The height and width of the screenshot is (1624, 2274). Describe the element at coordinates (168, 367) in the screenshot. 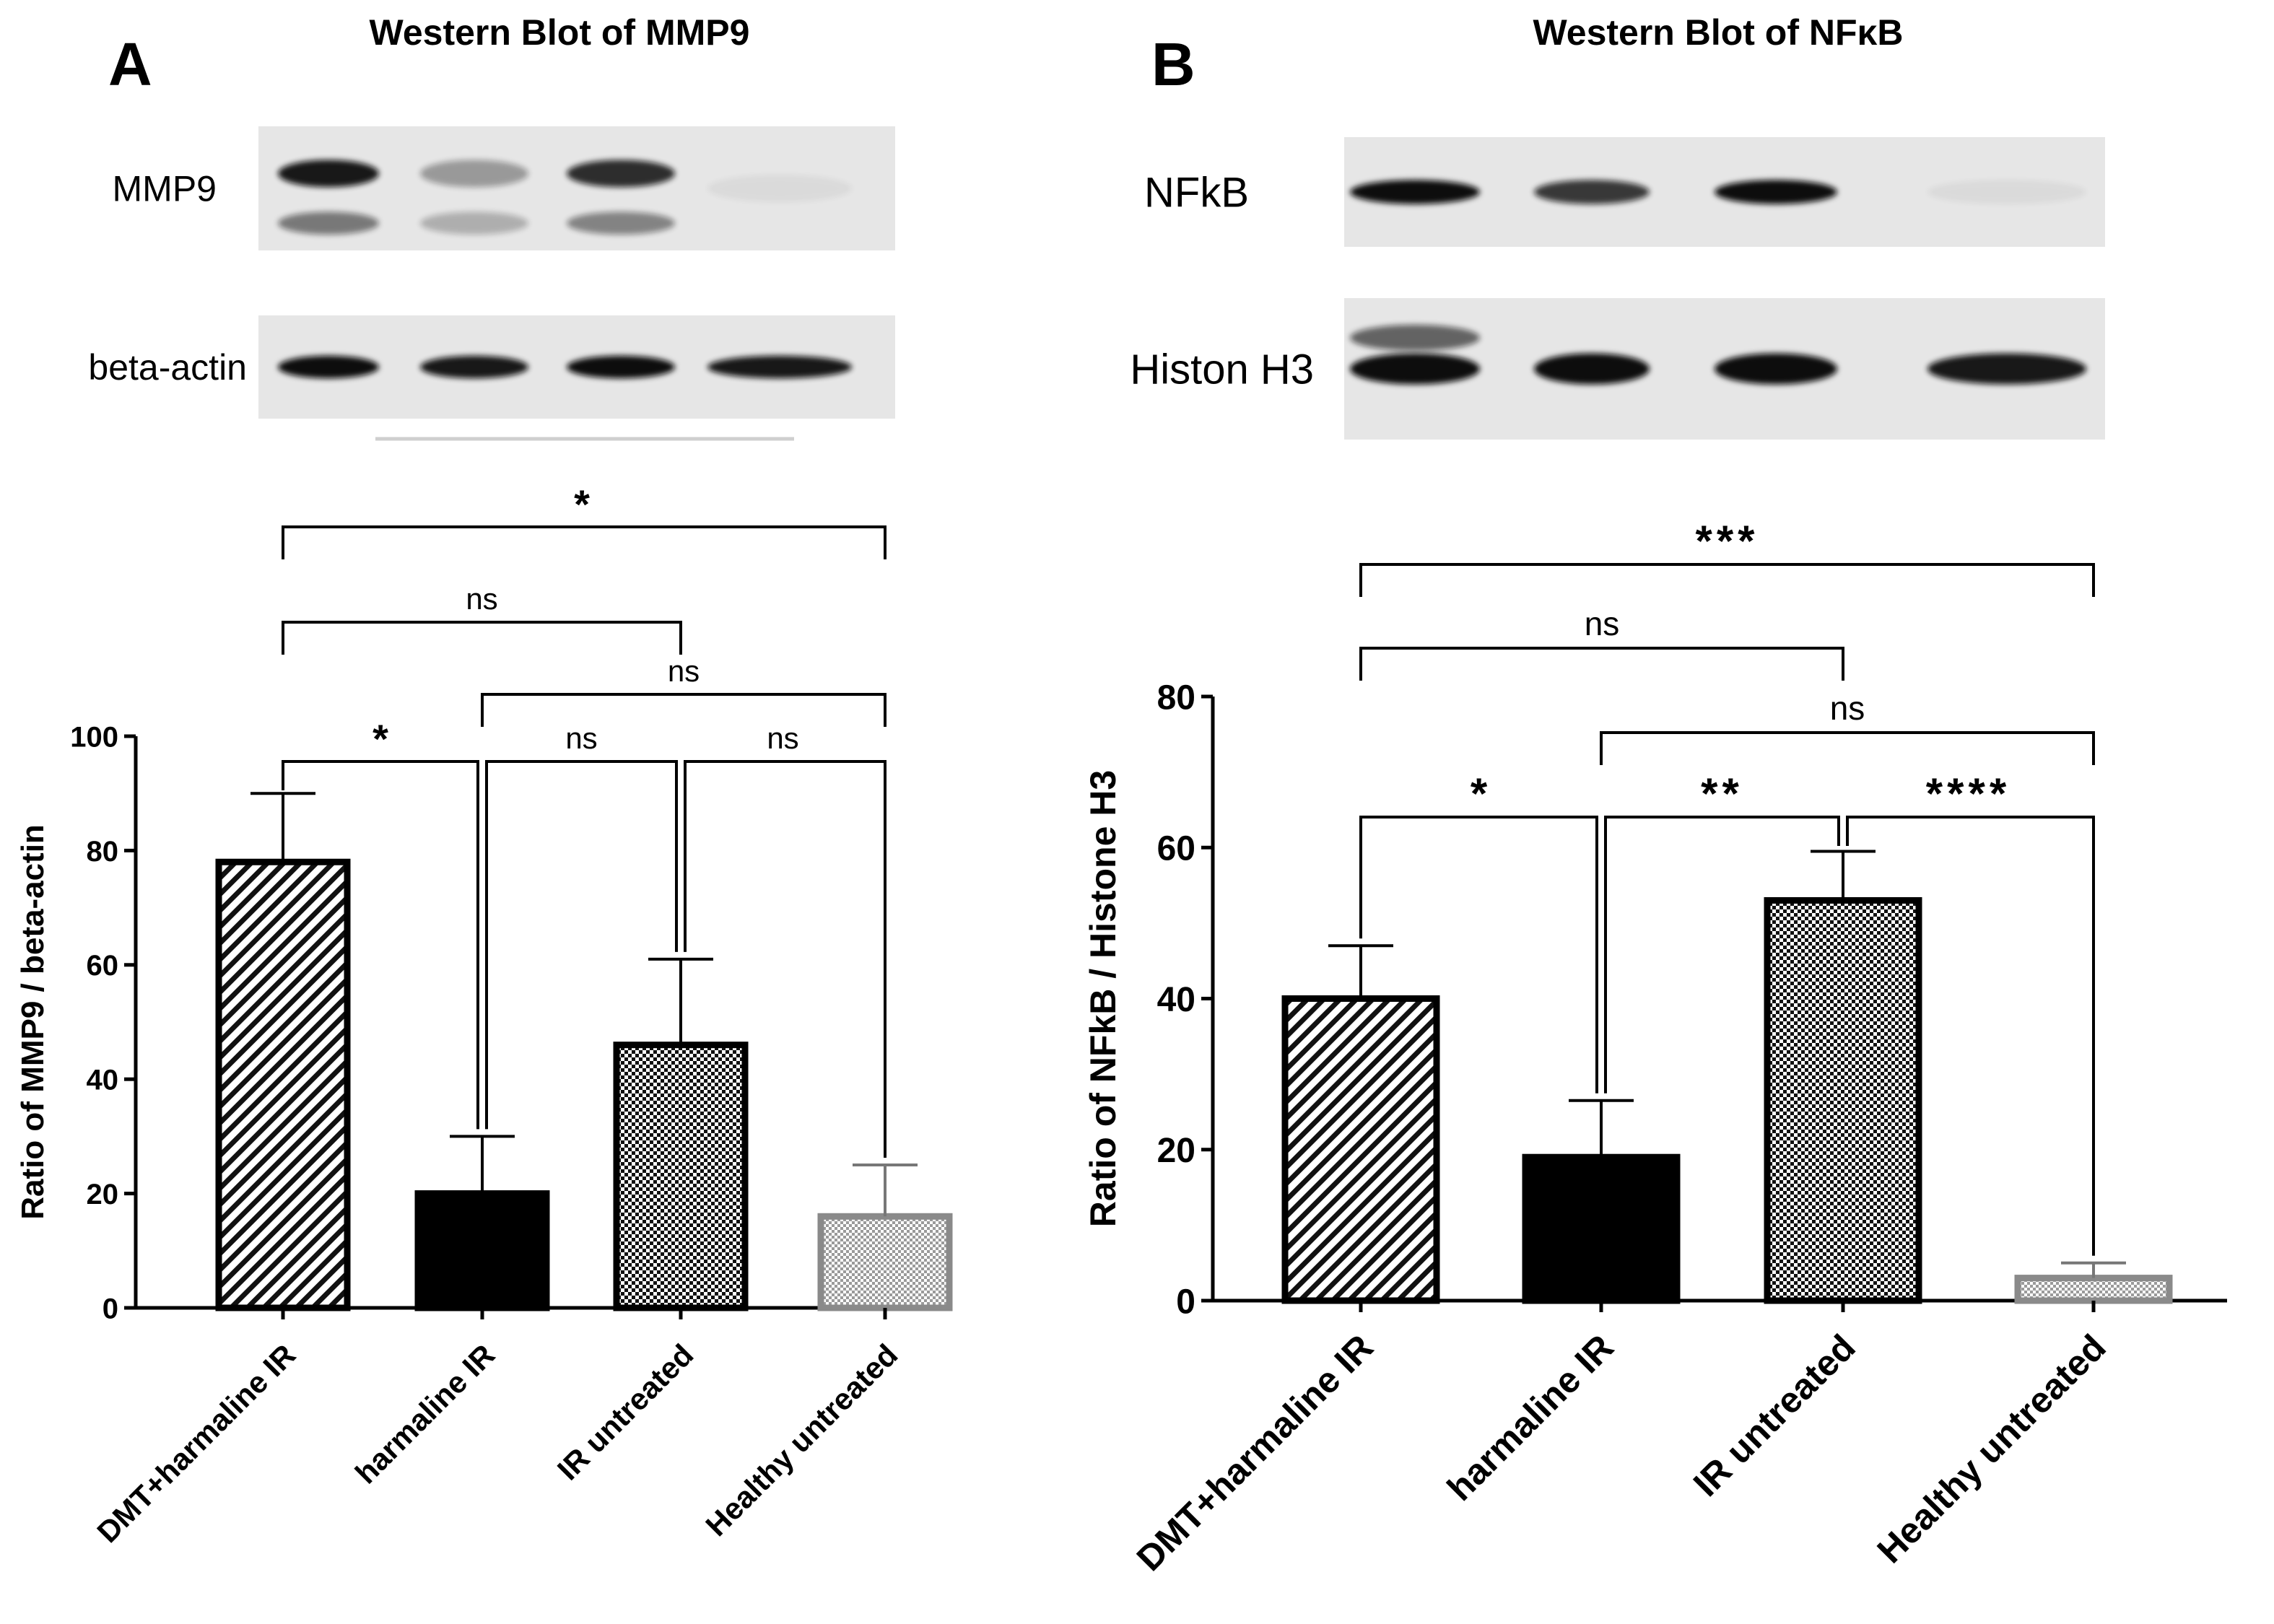

I see `blot-row-label: beta-actin` at that location.